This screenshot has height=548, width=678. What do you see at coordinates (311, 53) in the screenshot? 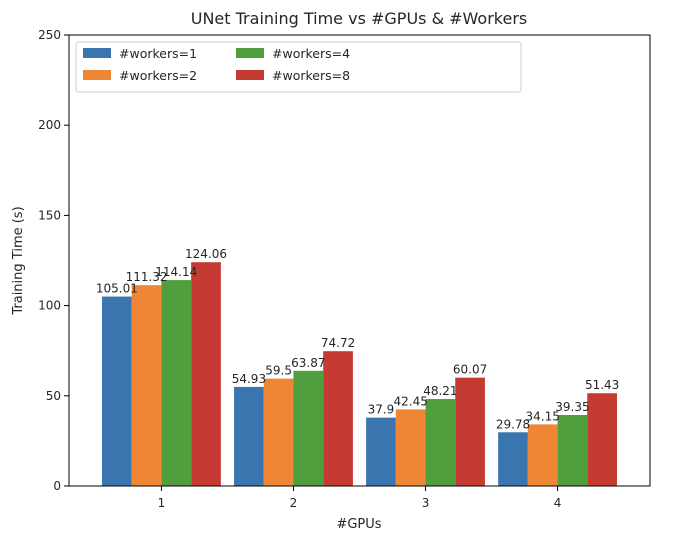
I see `legend-label: #workers=4` at bounding box center [311, 53].